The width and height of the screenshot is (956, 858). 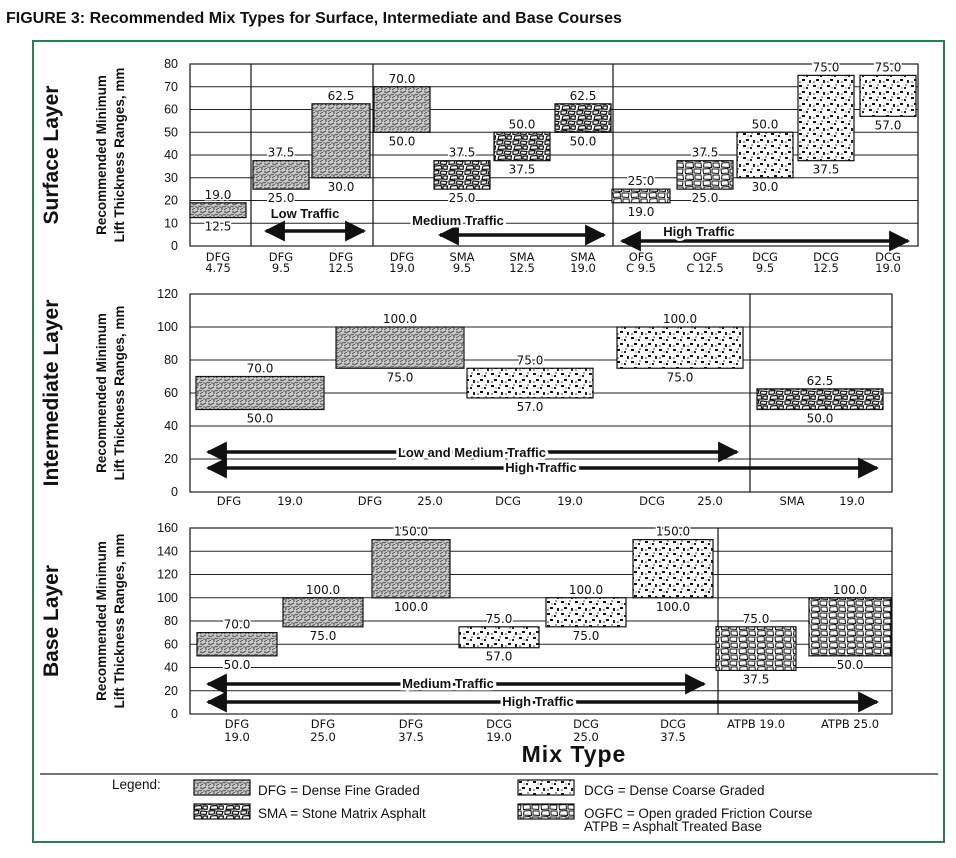 What do you see at coordinates (222, 787) in the screenshot?
I see `legend-swatch-dfg` at bounding box center [222, 787].